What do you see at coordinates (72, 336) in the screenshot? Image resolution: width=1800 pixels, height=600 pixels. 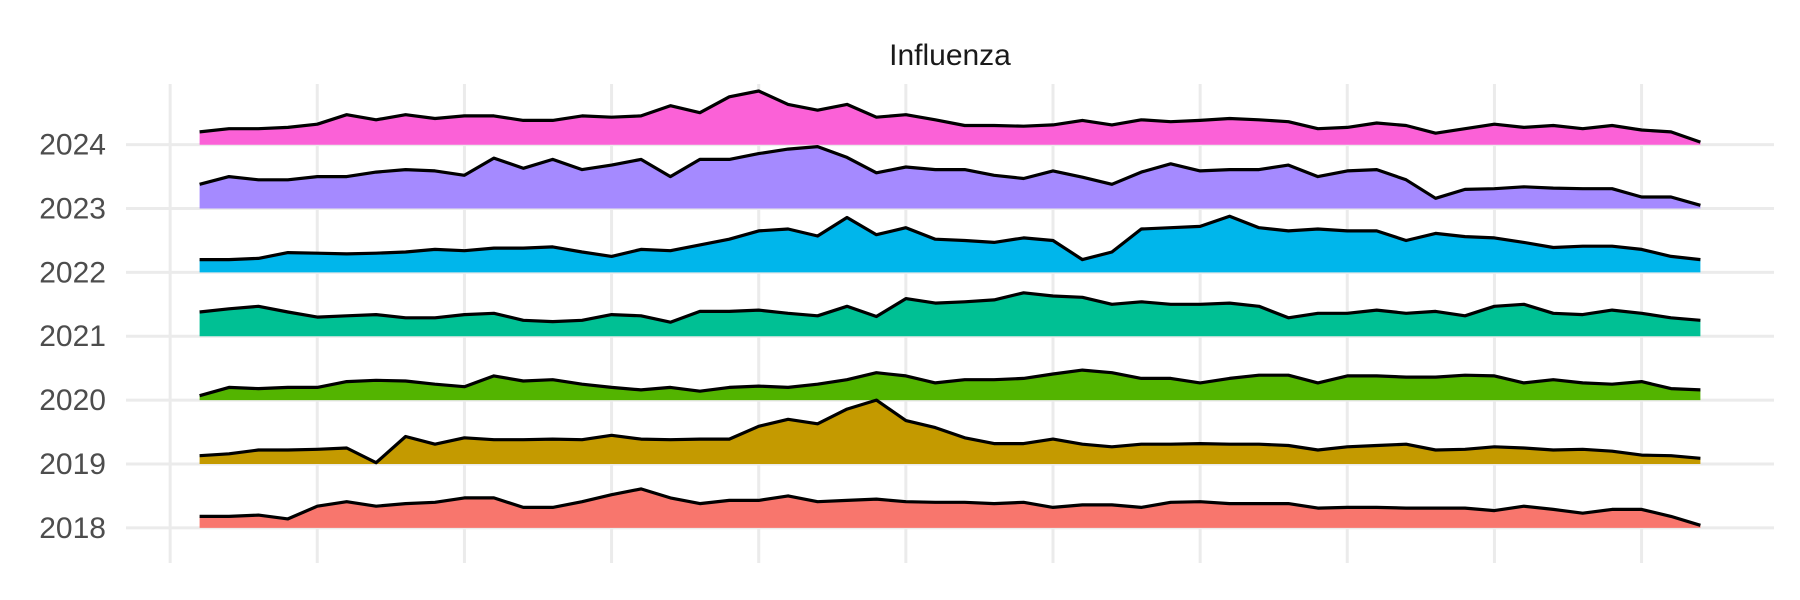 I see `y-tick-label: 2021` at bounding box center [72, 336].